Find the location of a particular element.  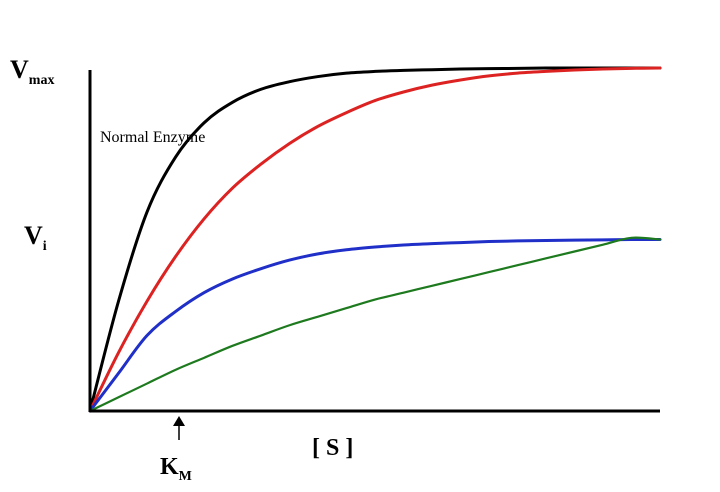

km-arrow-head is located at coordinates (179, 421).